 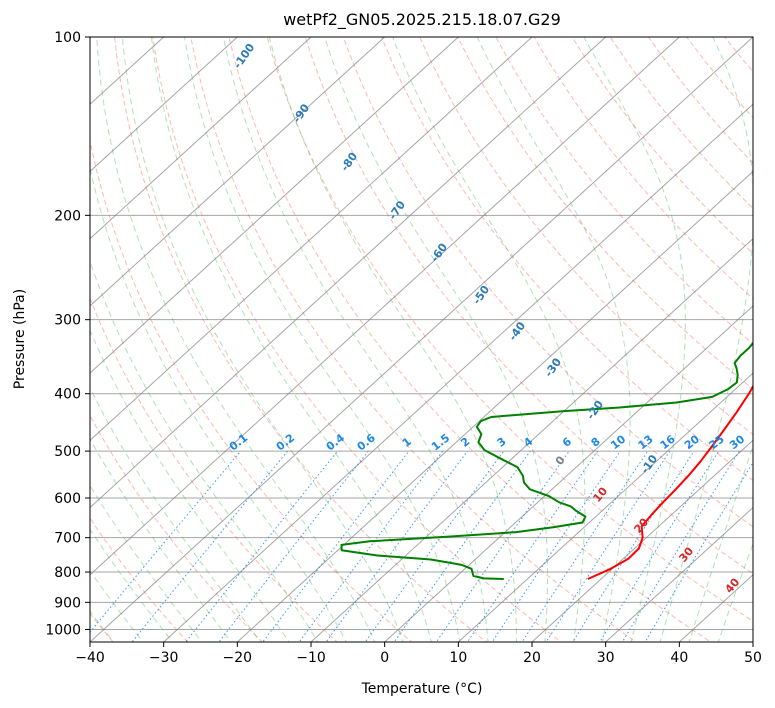 What do you see at coordinates (67, 38) in the screenshot?
I see `y-tick-label: 100` at bounding box center [67, 38].